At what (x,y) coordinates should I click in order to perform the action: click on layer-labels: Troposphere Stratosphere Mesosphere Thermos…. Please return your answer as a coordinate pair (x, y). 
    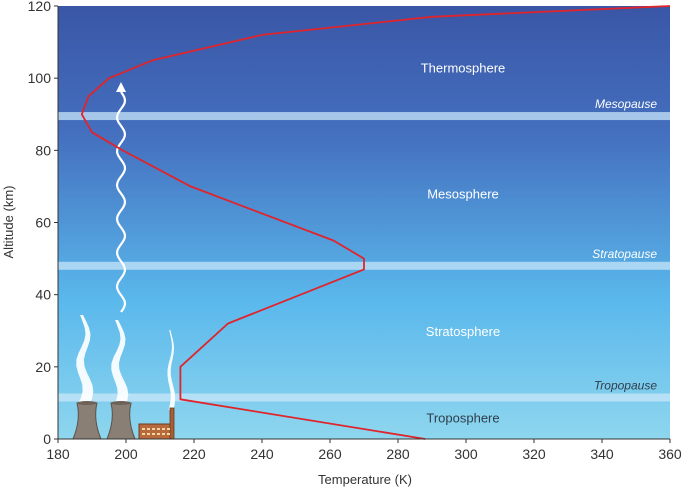
    Looking at the image, I should click on (463, 242).